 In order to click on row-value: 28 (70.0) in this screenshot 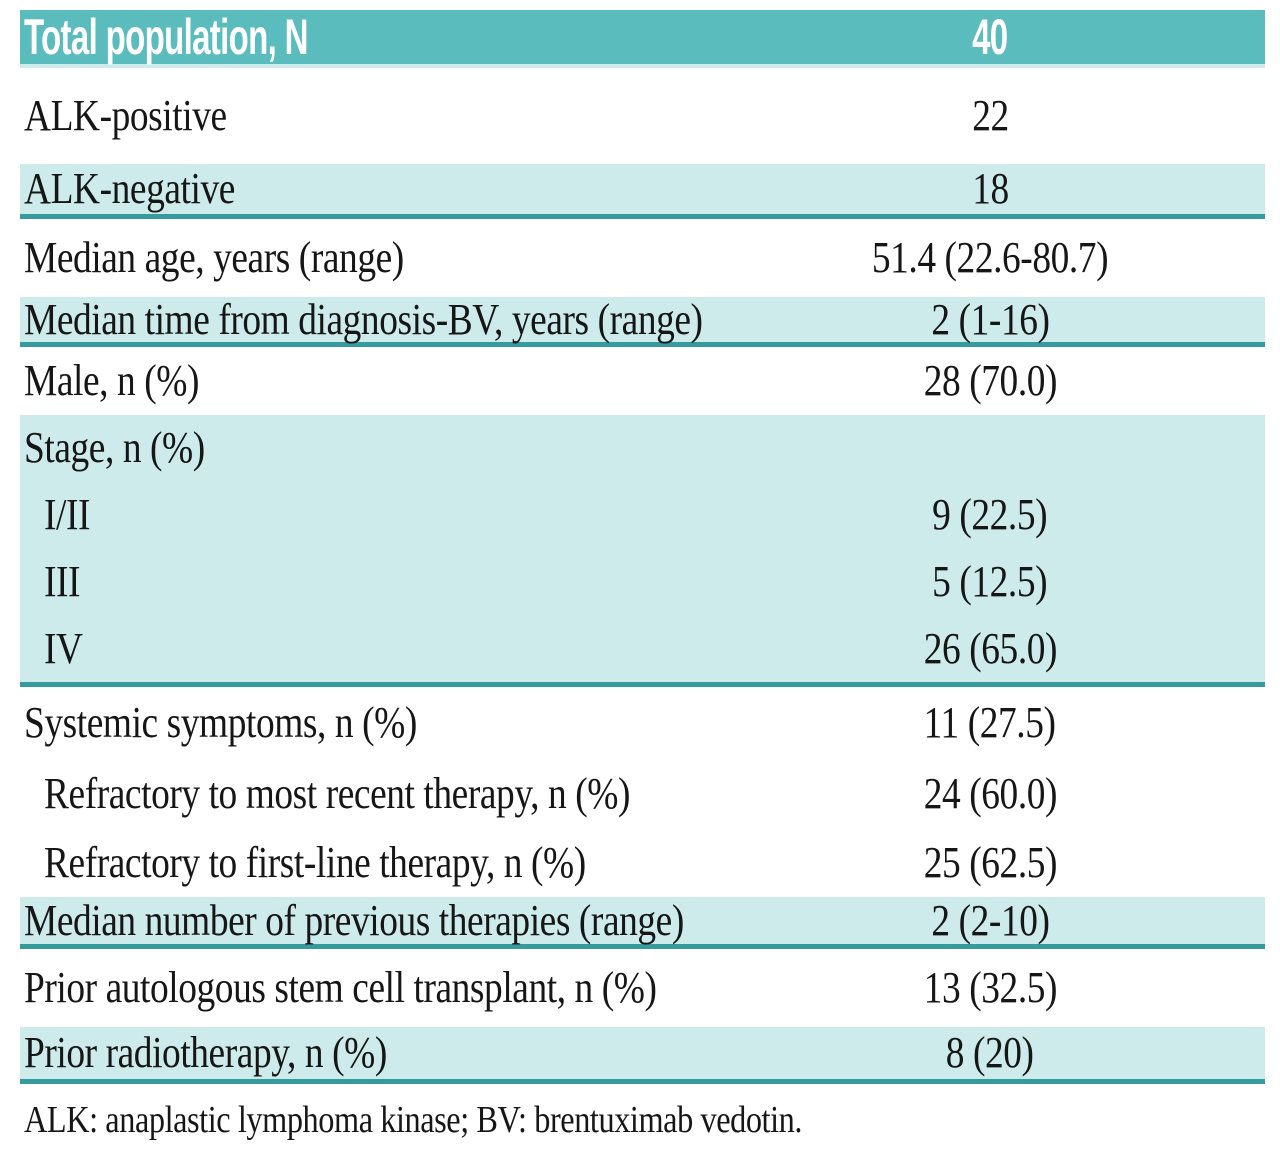, I will do `click(990, 380)`.